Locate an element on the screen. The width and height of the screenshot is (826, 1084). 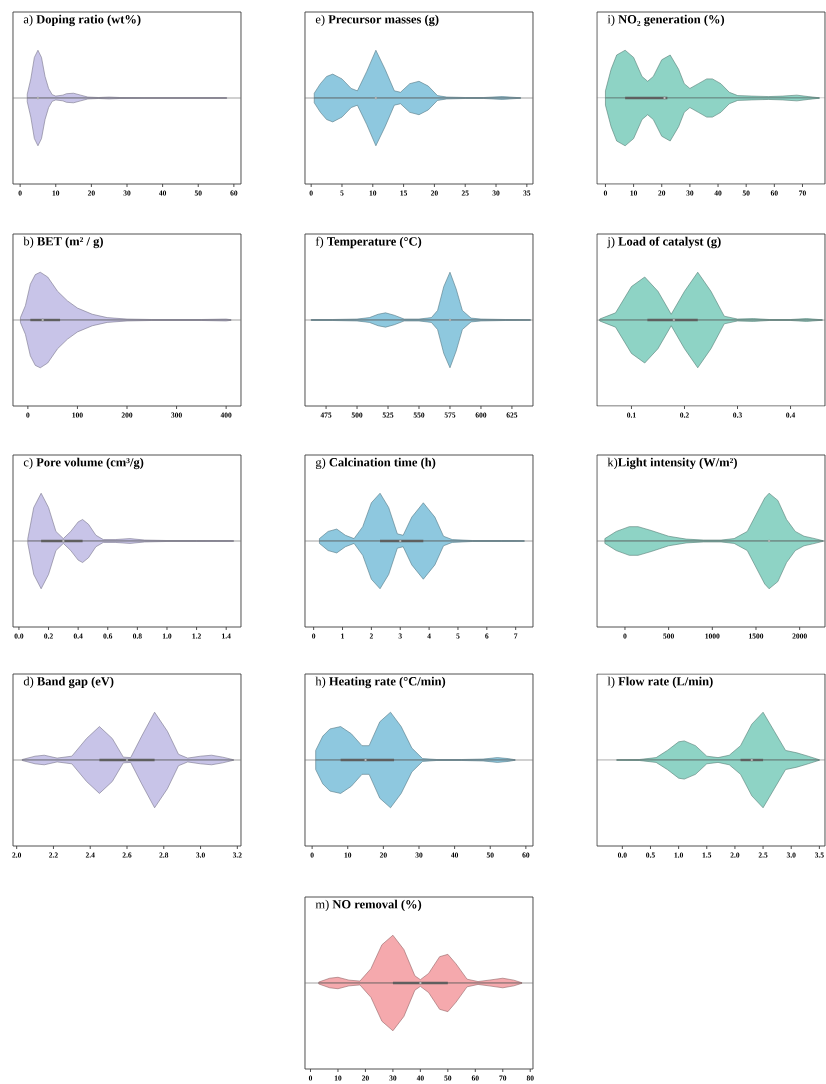
chart-title: e) Precursor masses (g) is located at coordinates (377, 20).